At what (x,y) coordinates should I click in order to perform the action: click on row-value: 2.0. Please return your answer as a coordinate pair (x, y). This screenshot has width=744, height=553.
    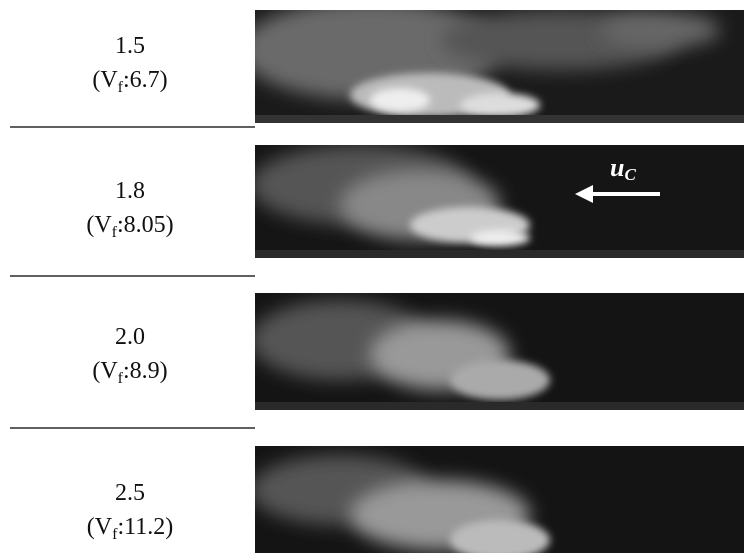
    Looking at the image, I should click on (130, 337).